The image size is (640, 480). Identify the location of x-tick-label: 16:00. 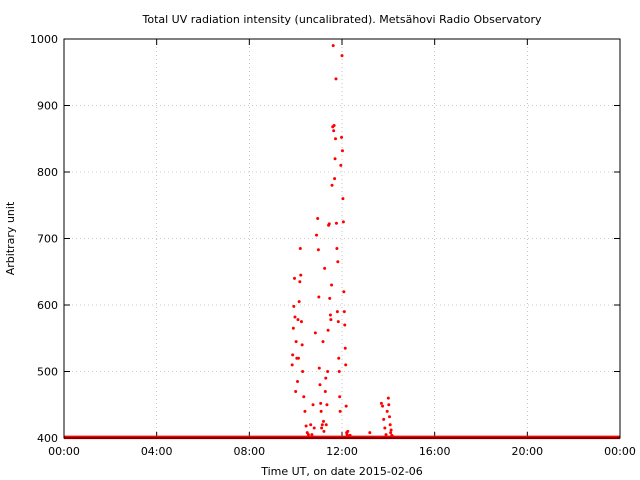
(435, 451).